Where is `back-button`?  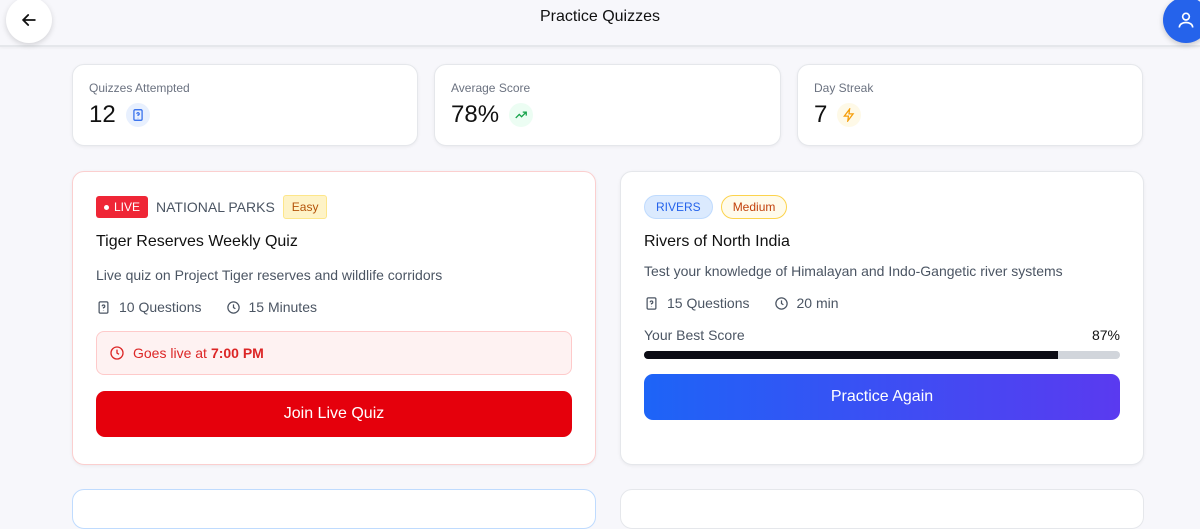 back-button is located at coordinates (29, 21).